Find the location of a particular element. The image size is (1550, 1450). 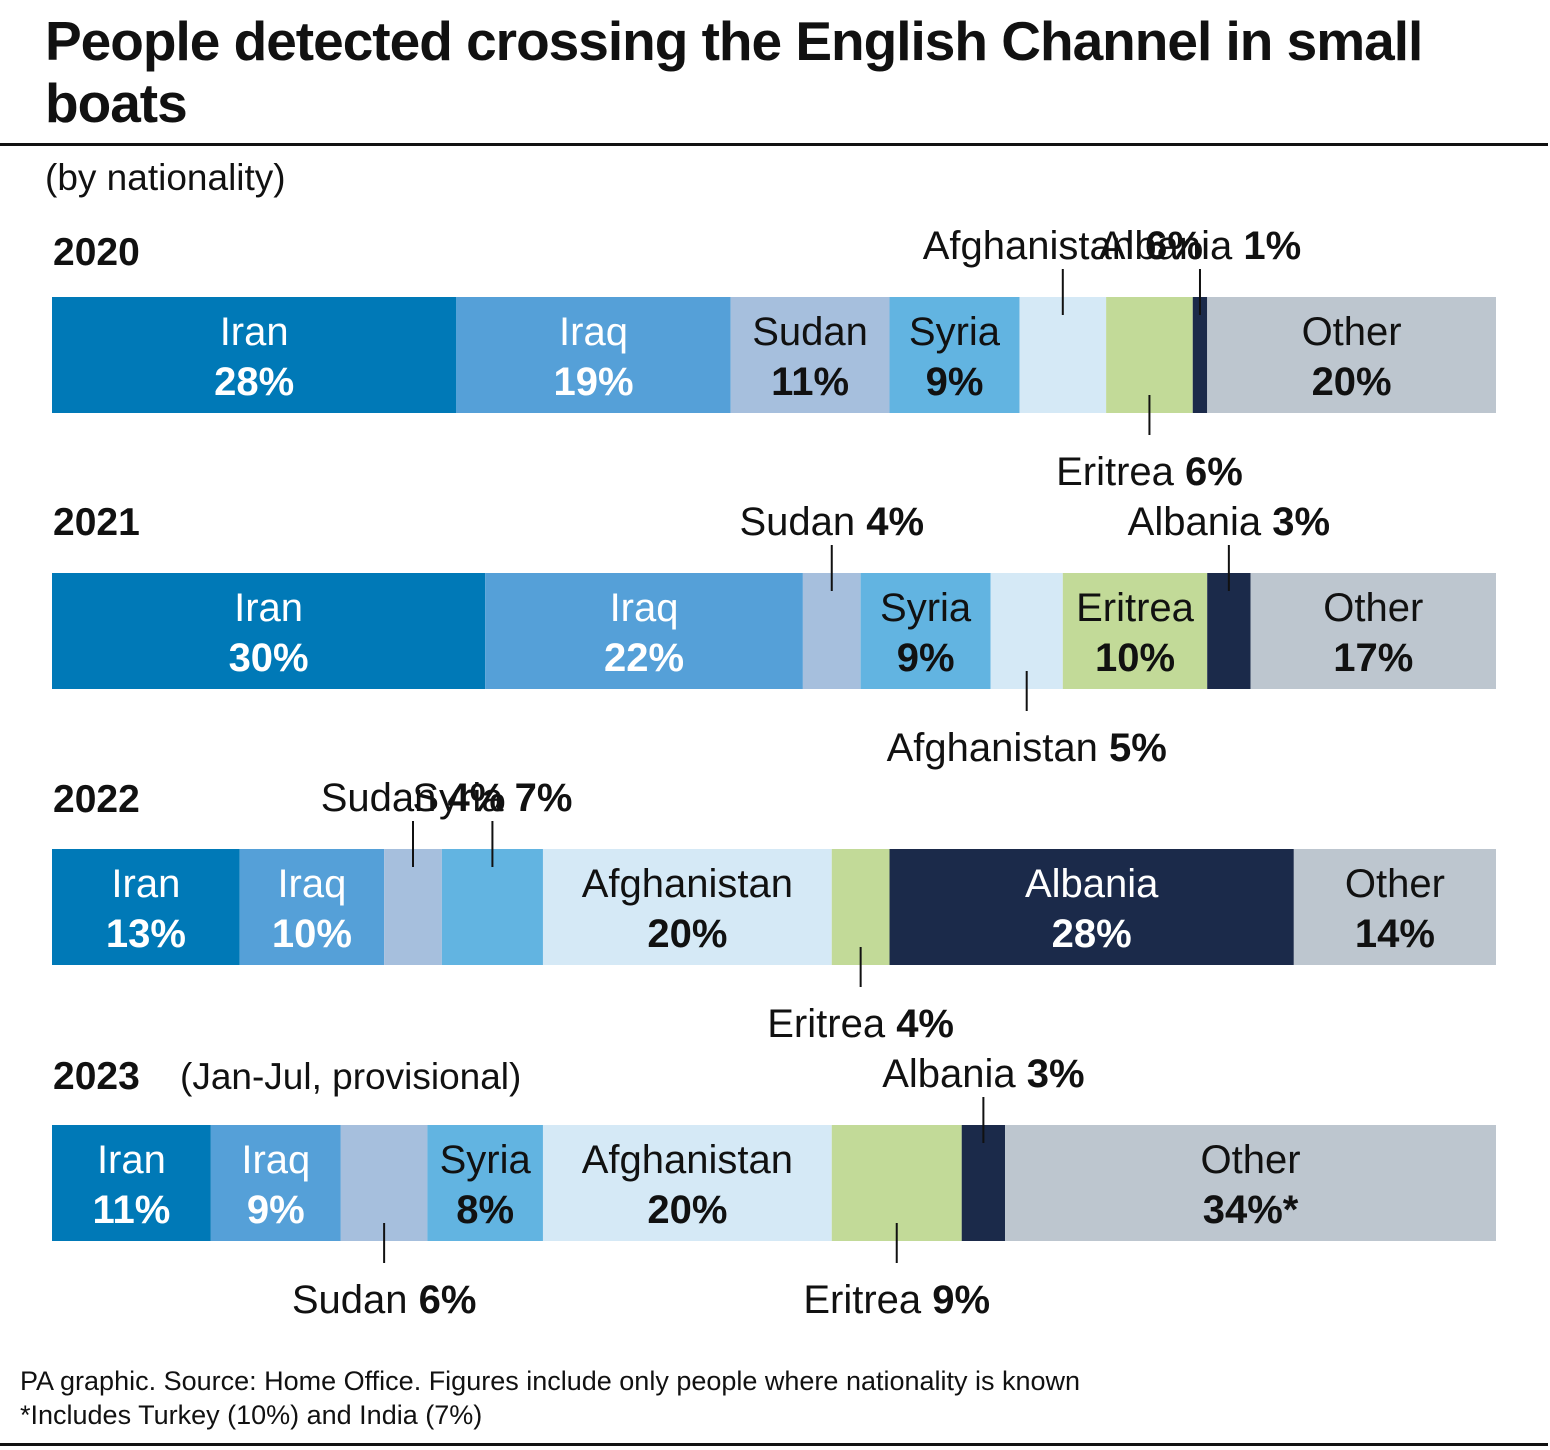

callout-label-2020-eritrea: Eritrea 6% is located at coordinates (1149, 472).